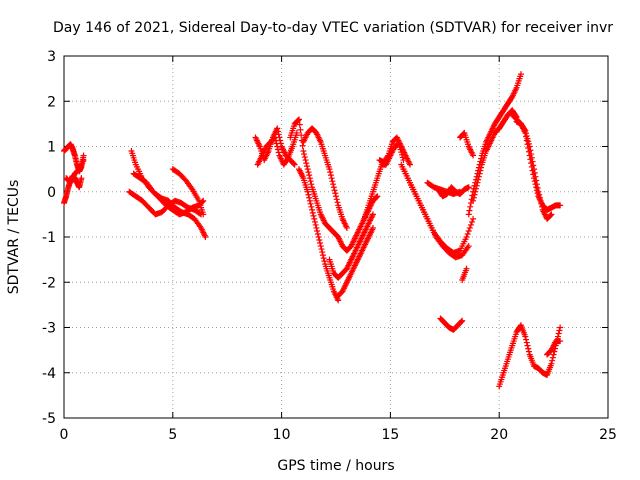 This screenshot has width=640, height=480. Describe the element at coordinates (49, 419) in the screenshot. I see `y-tick-label: -5` at that location.